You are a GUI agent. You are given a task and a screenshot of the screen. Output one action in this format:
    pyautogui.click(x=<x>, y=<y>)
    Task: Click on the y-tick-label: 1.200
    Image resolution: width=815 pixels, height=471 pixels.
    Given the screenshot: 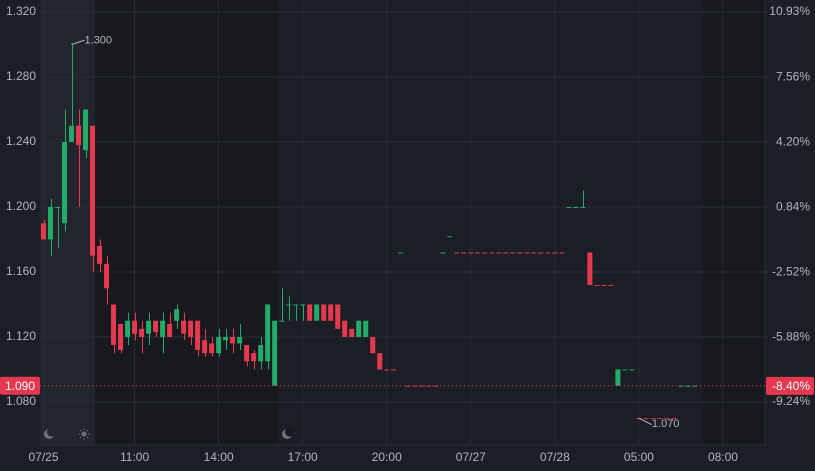 What is the action you would take?
    pyautogui.click(x=21, y=206)
    